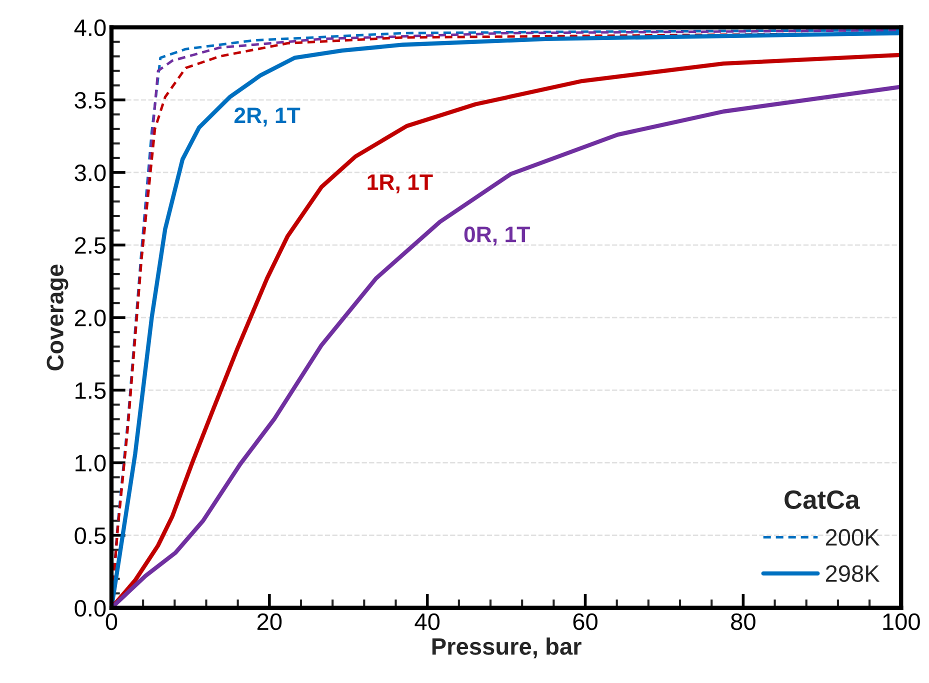  I want to click on x-tick-label: 80, so click(743, 621).